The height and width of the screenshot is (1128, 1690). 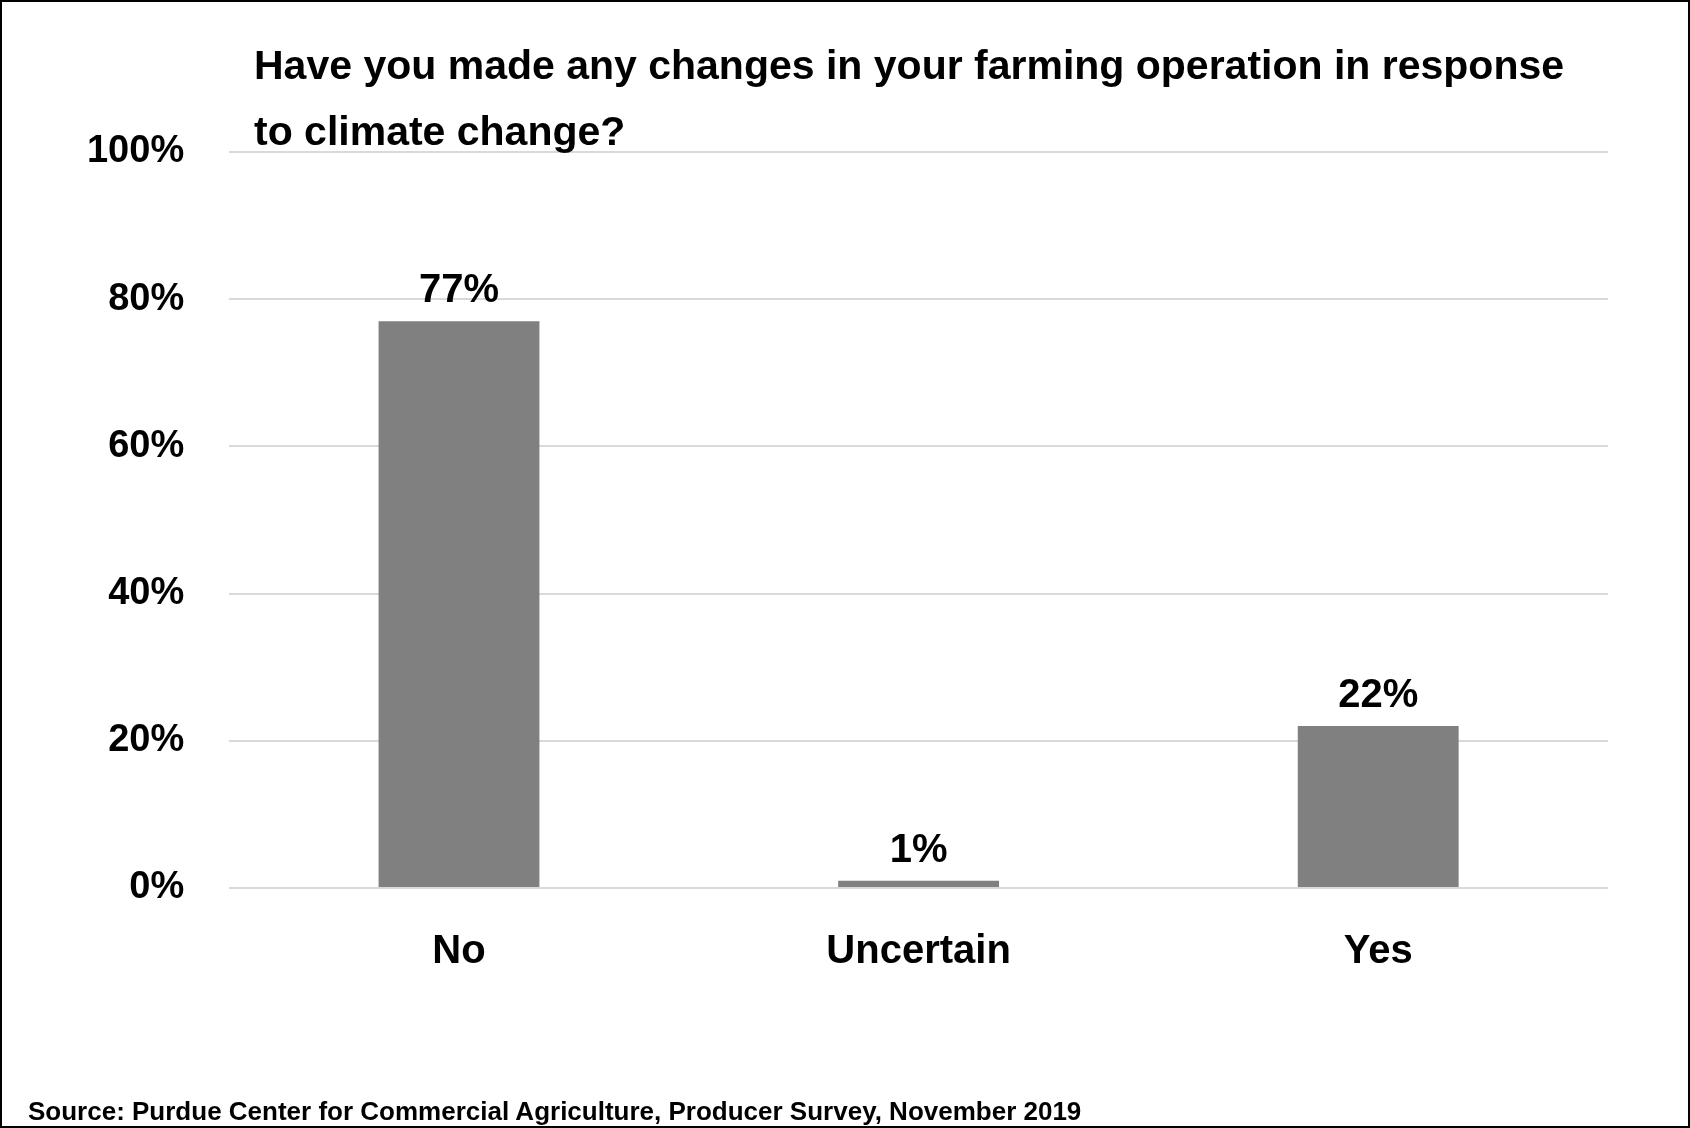 I want to click on source-note: Source: Purdue Center for Commercial Agriculture, Producer Survey, November 2019, so click(x=555, y=1111).